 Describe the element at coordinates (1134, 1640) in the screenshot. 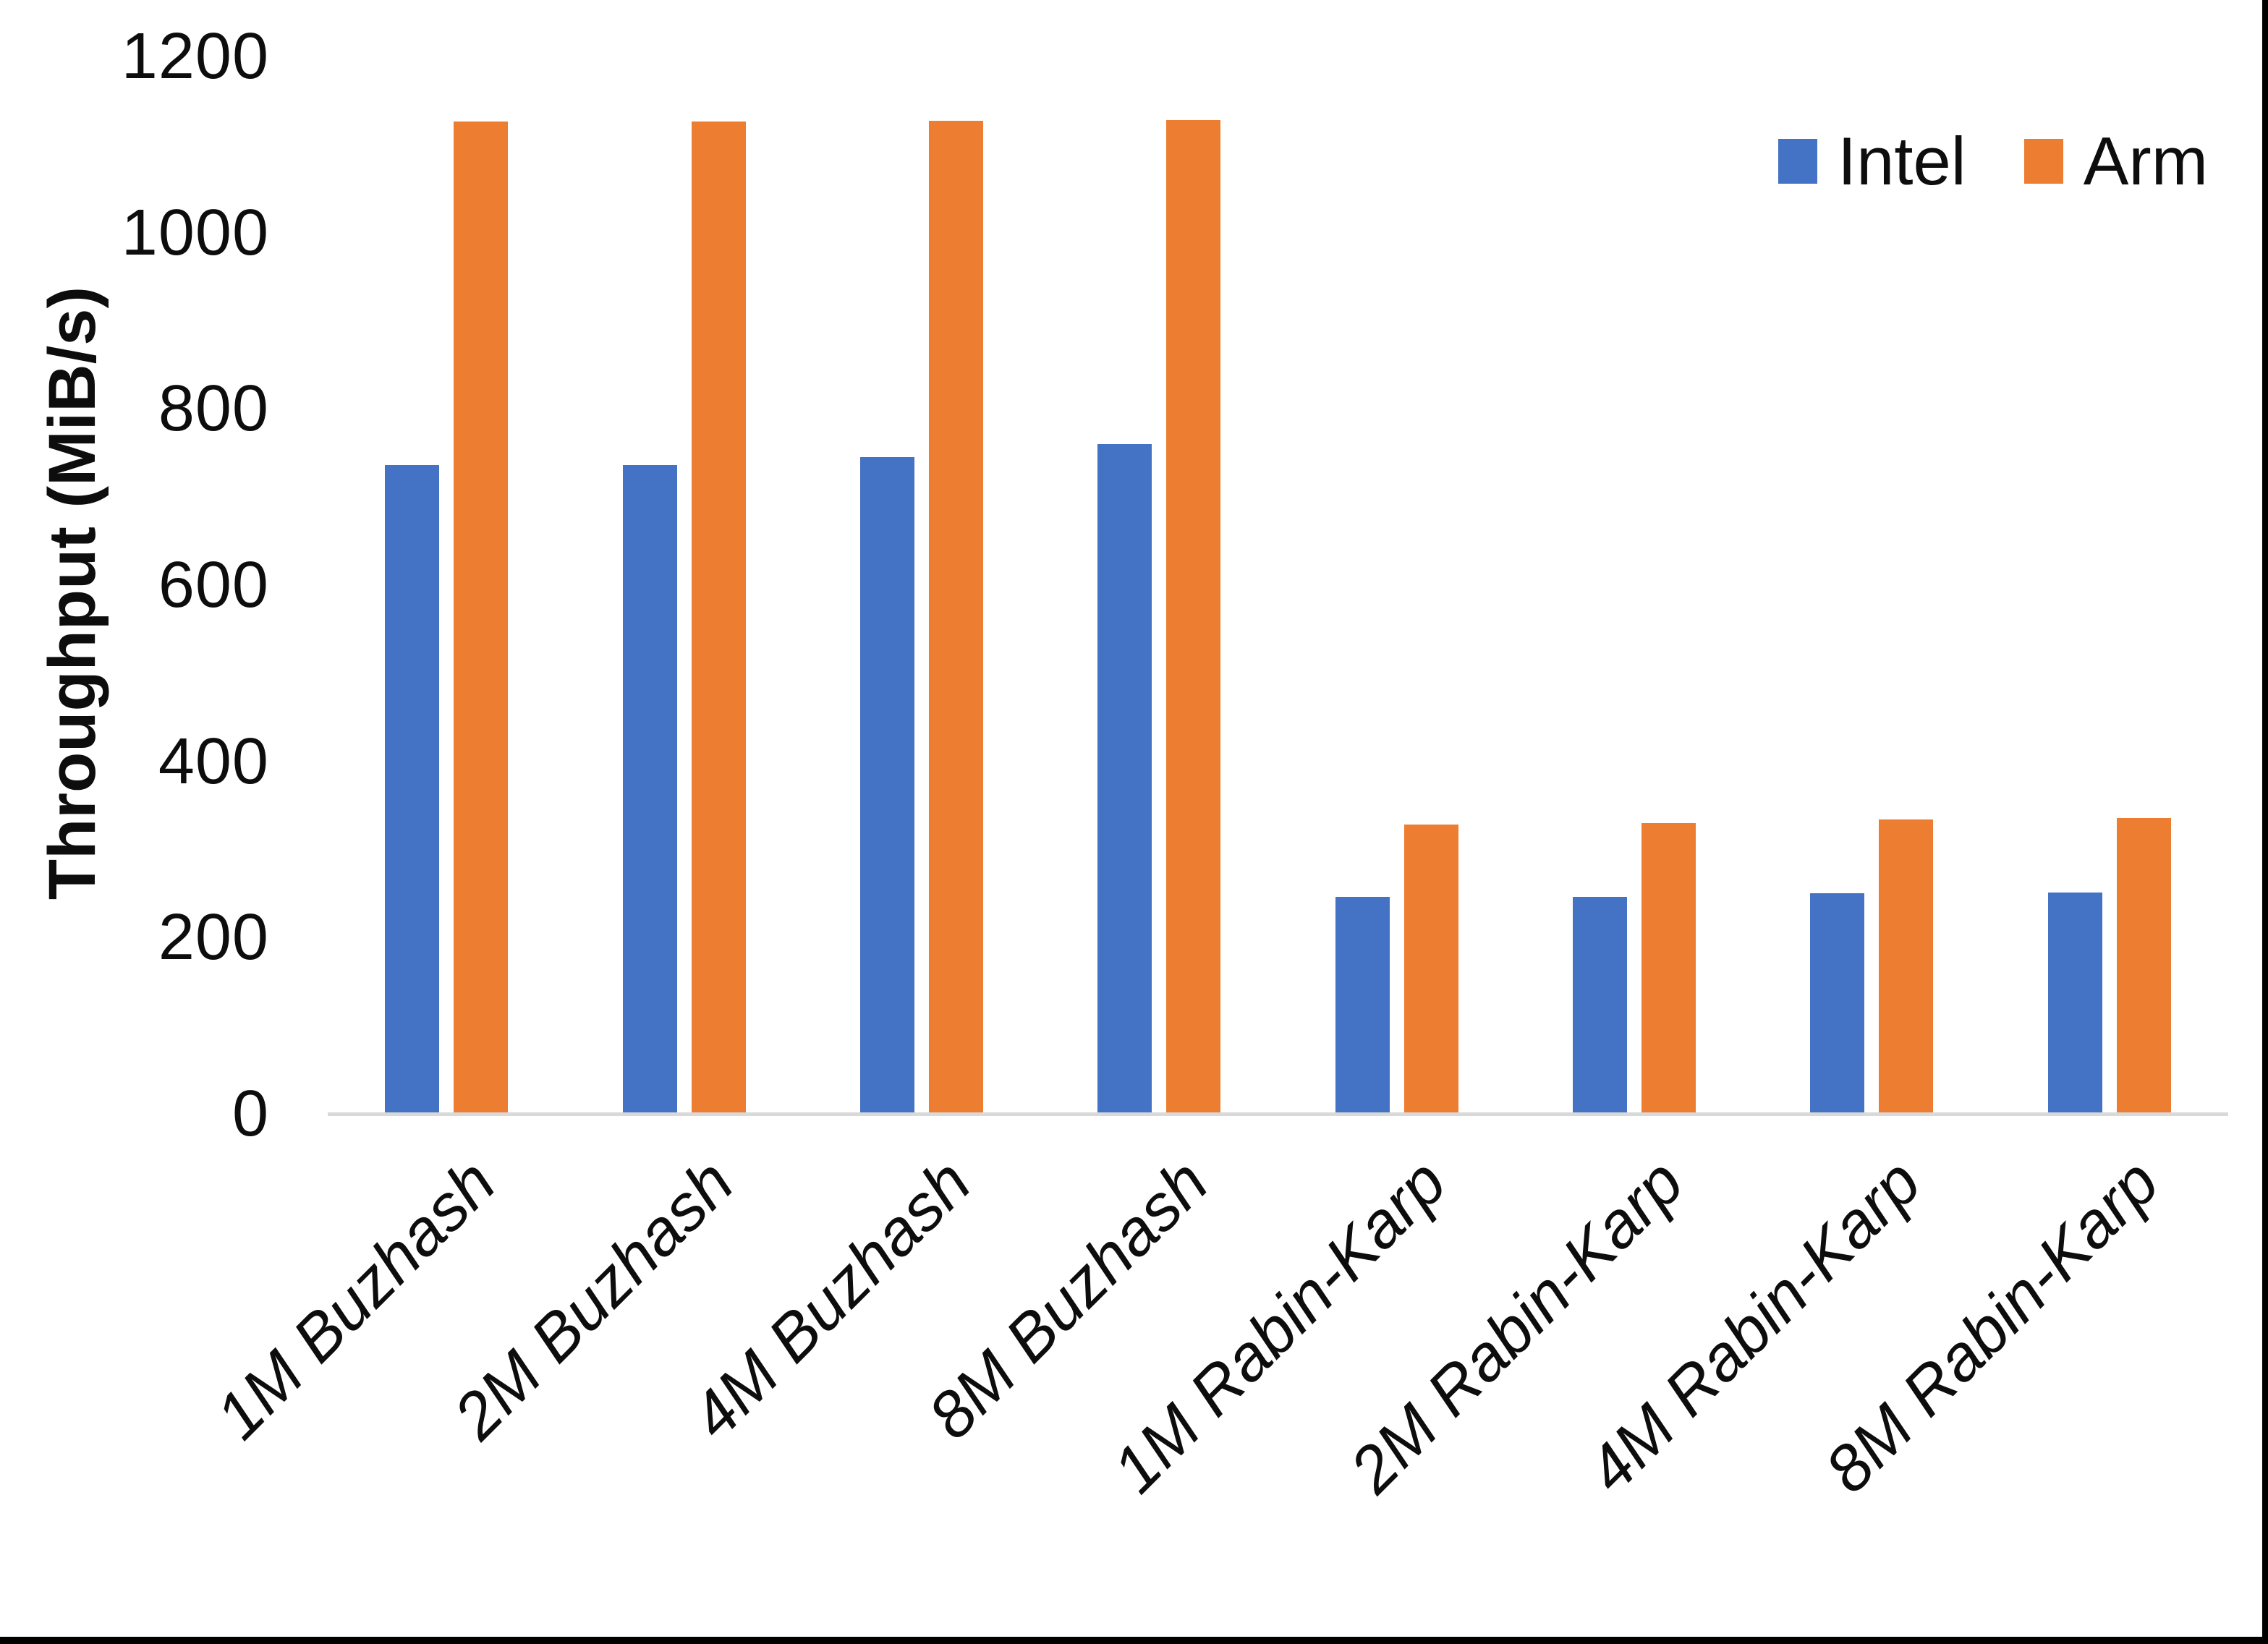

I see `window-edge-bottom` at that location.